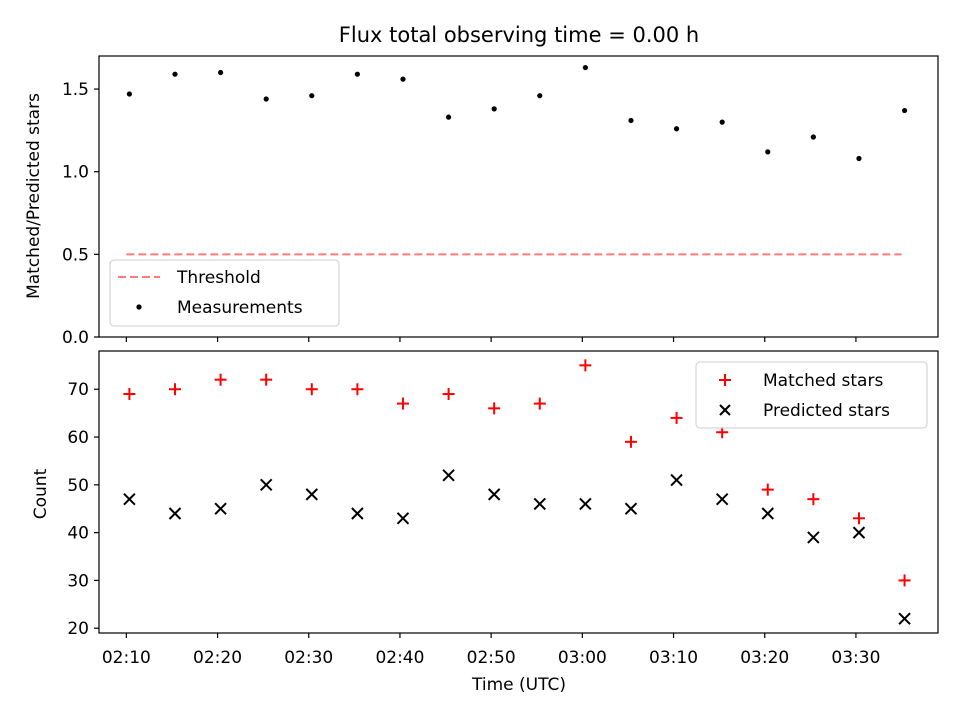 This screenshot has width=960, height=720. Describe the element at coordinates (519, 35) in the screenshot. I see `chart-title: Flux total observing time = 0.00 h` at that location.